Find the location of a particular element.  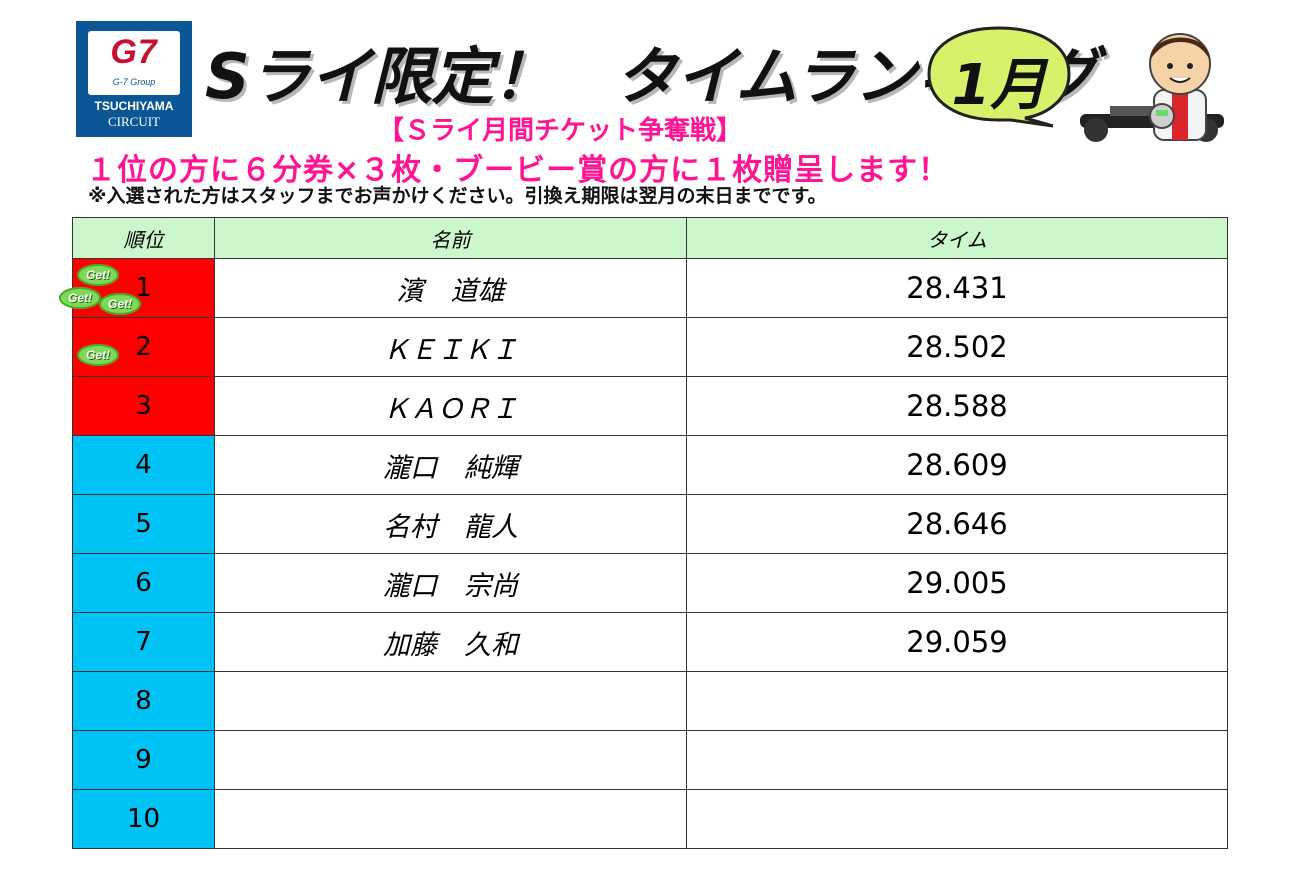

table-row: 10 is located at coordinates (650, 819).